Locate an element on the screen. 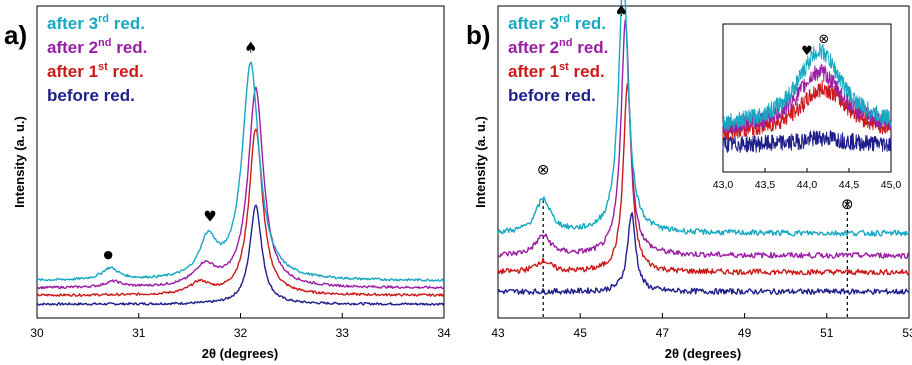 The image size is (912, 365). panel-b-legend-entry-first: after 1st red. is located at coordinates (556, 71).